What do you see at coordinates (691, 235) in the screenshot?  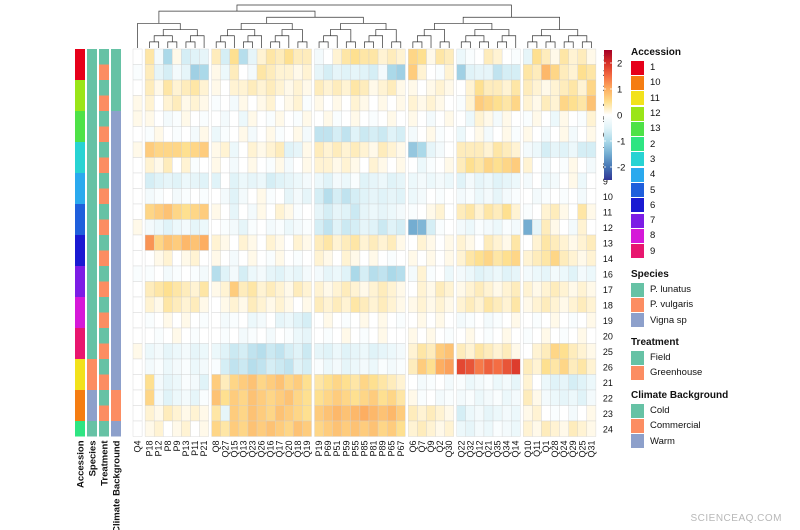 I see `legend-item: 8` at bounding box center [691, 235].